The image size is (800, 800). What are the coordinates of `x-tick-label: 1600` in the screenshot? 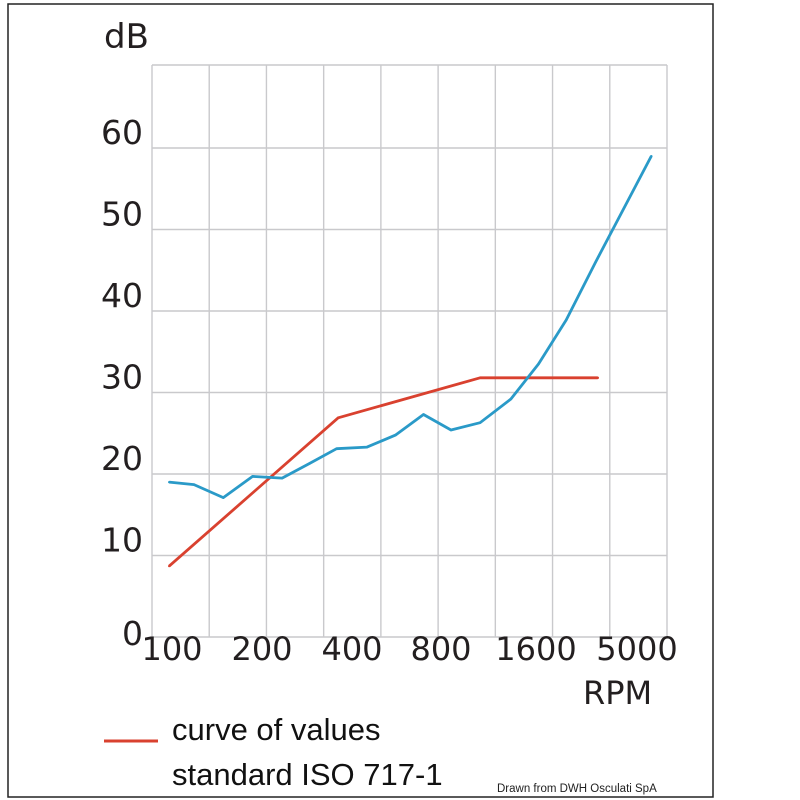 It's located at (535, 649).